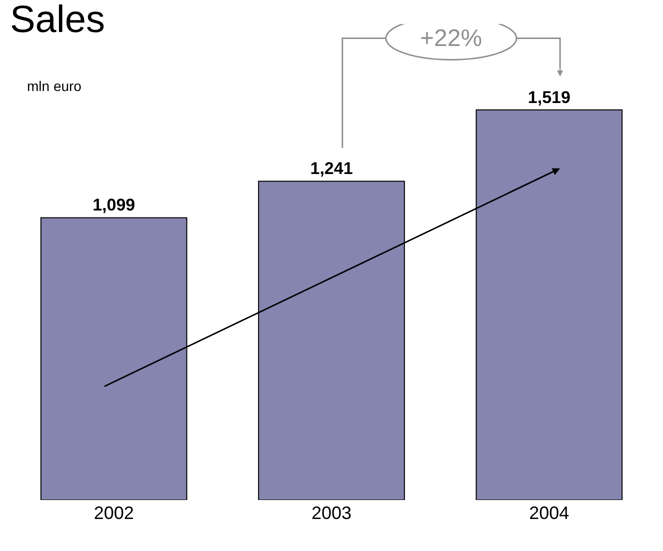 Image resolution: width=663 pixels, height=551 pixels. Describe the element at coordinates (331, 513) in the screenshot. I see `x-tick-label: 2003` at that location.